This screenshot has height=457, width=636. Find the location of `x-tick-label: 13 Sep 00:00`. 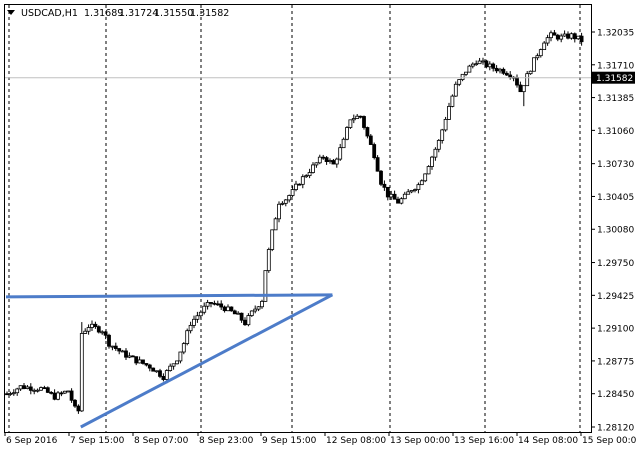

x-tick-label: 13 Sep 00:00 is located at coordinates (420, 441).